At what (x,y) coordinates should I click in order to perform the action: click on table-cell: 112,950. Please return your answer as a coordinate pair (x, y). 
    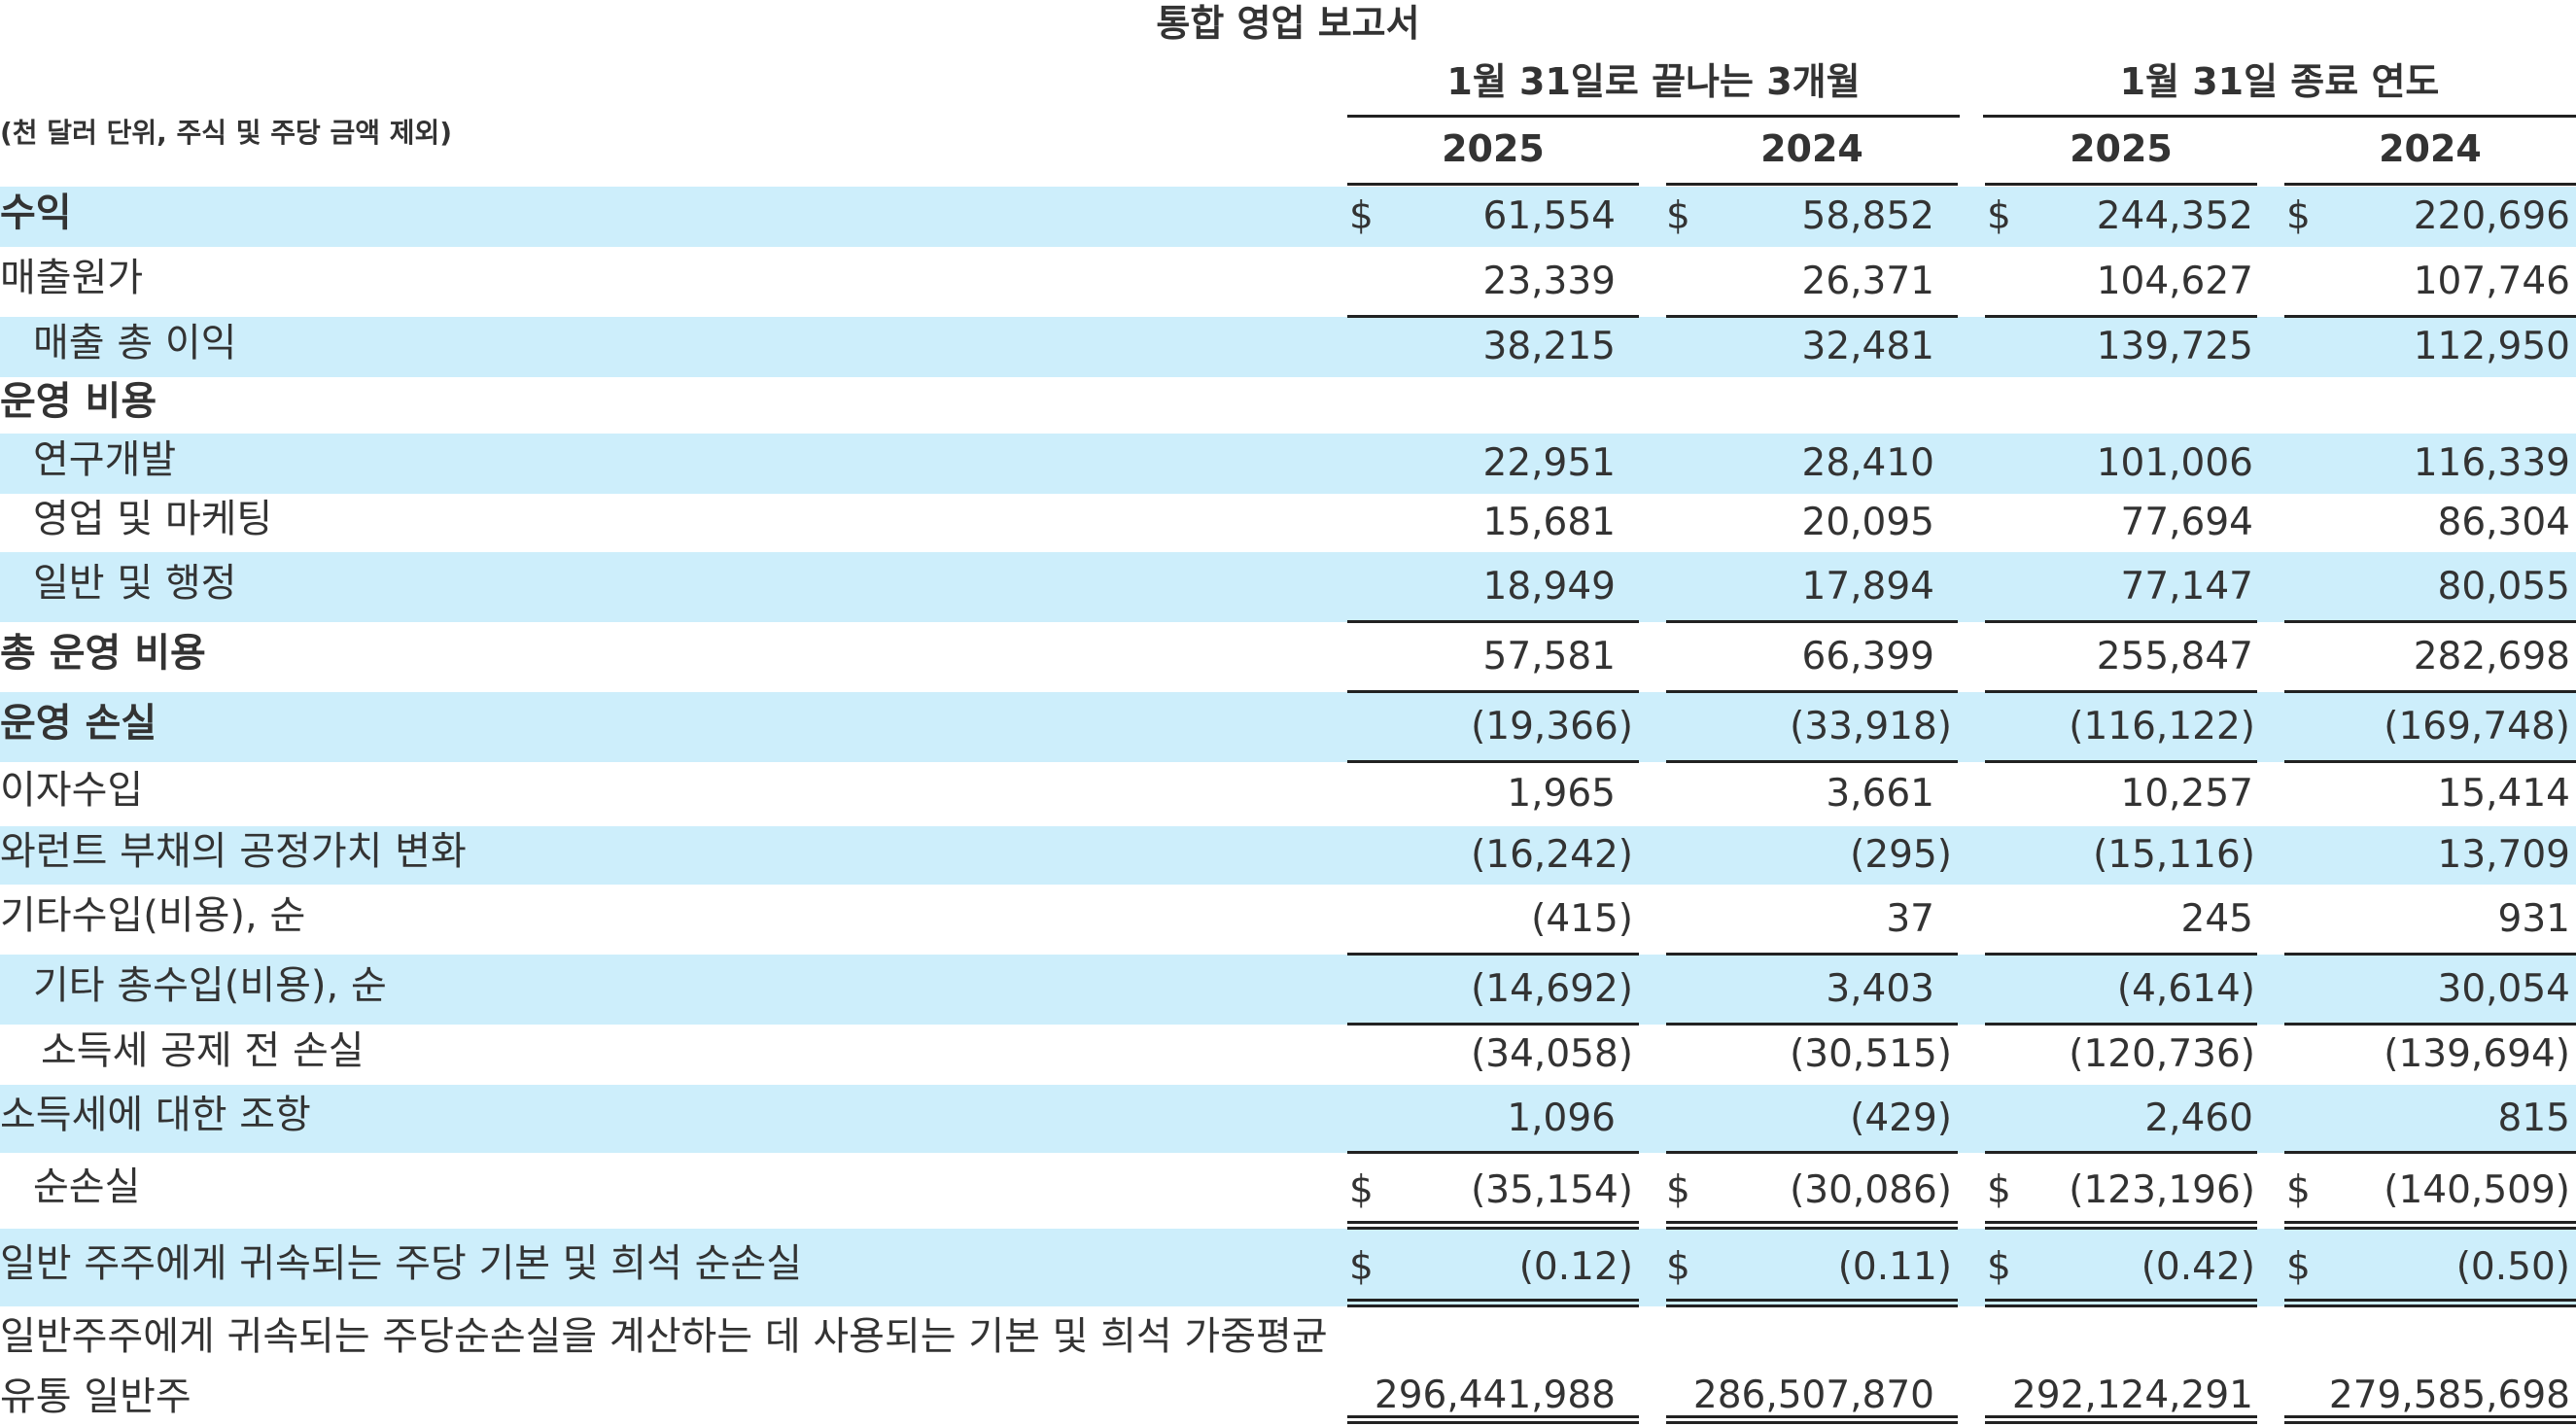
    Looking at the image, I should click on (2492, 347).